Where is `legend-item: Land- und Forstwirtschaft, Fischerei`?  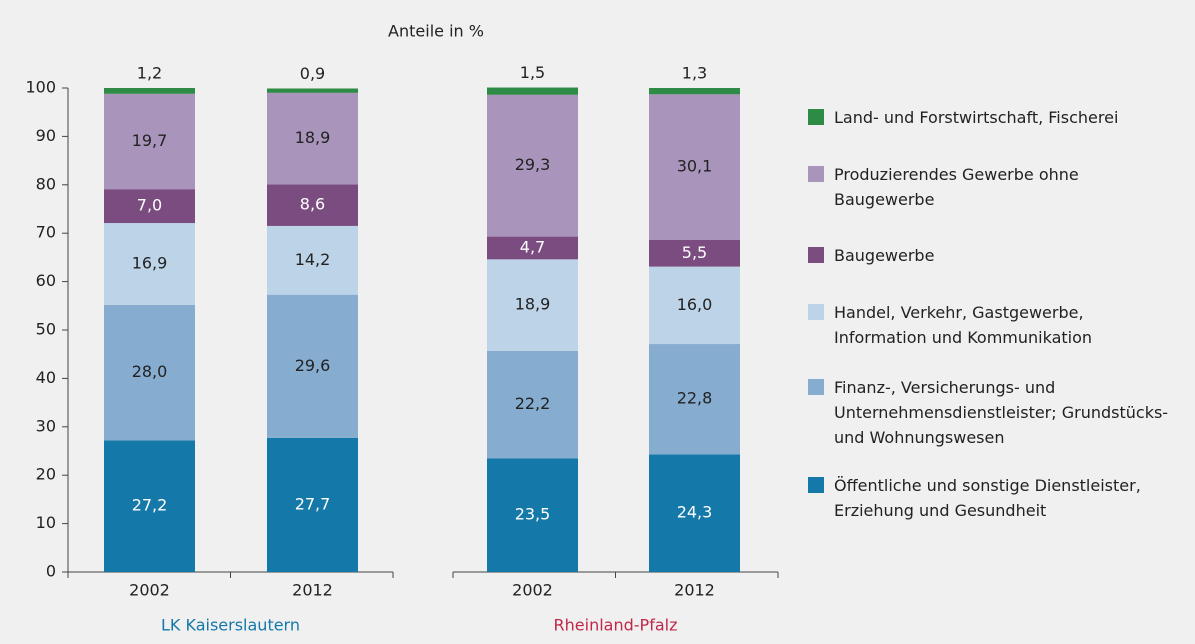
legend-item: Land- und Forstwirtschaft, Fischerei is located at coordinates (993, 117).